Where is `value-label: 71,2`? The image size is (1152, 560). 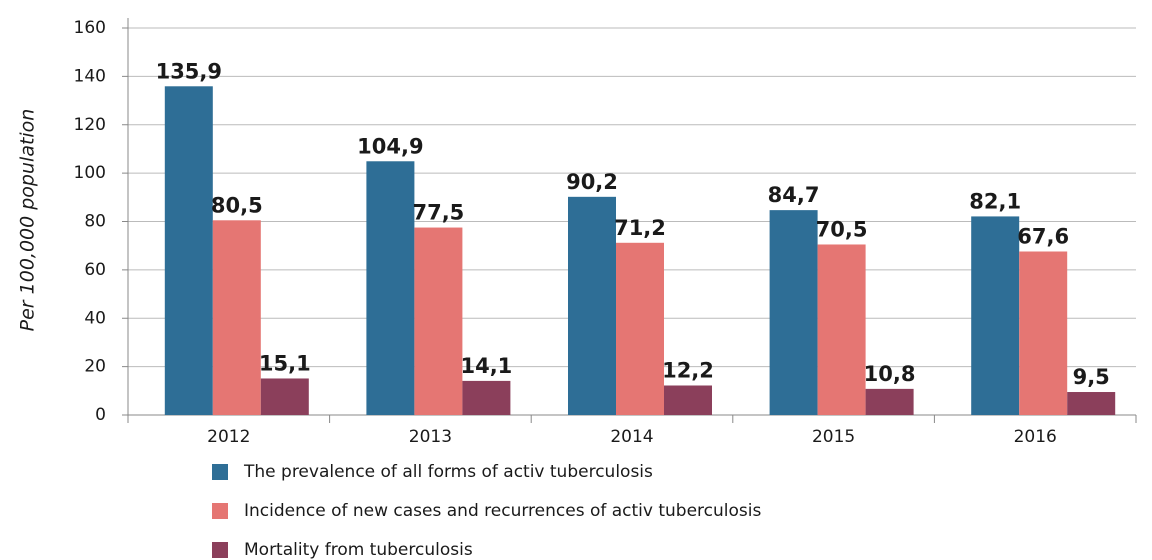 value-label: 71,2 is located at coordinates (640, 228).